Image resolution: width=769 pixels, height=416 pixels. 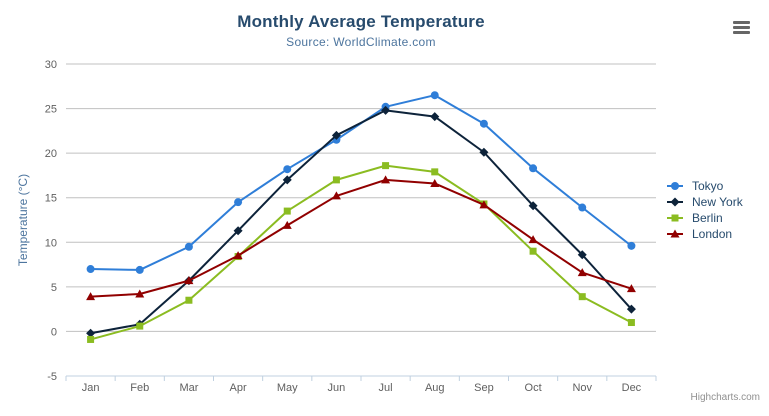 What do you see at coordinates (533, 388) in the screenshot?
I see `x-axis-label: Oct` at bounding box center [533, 388].